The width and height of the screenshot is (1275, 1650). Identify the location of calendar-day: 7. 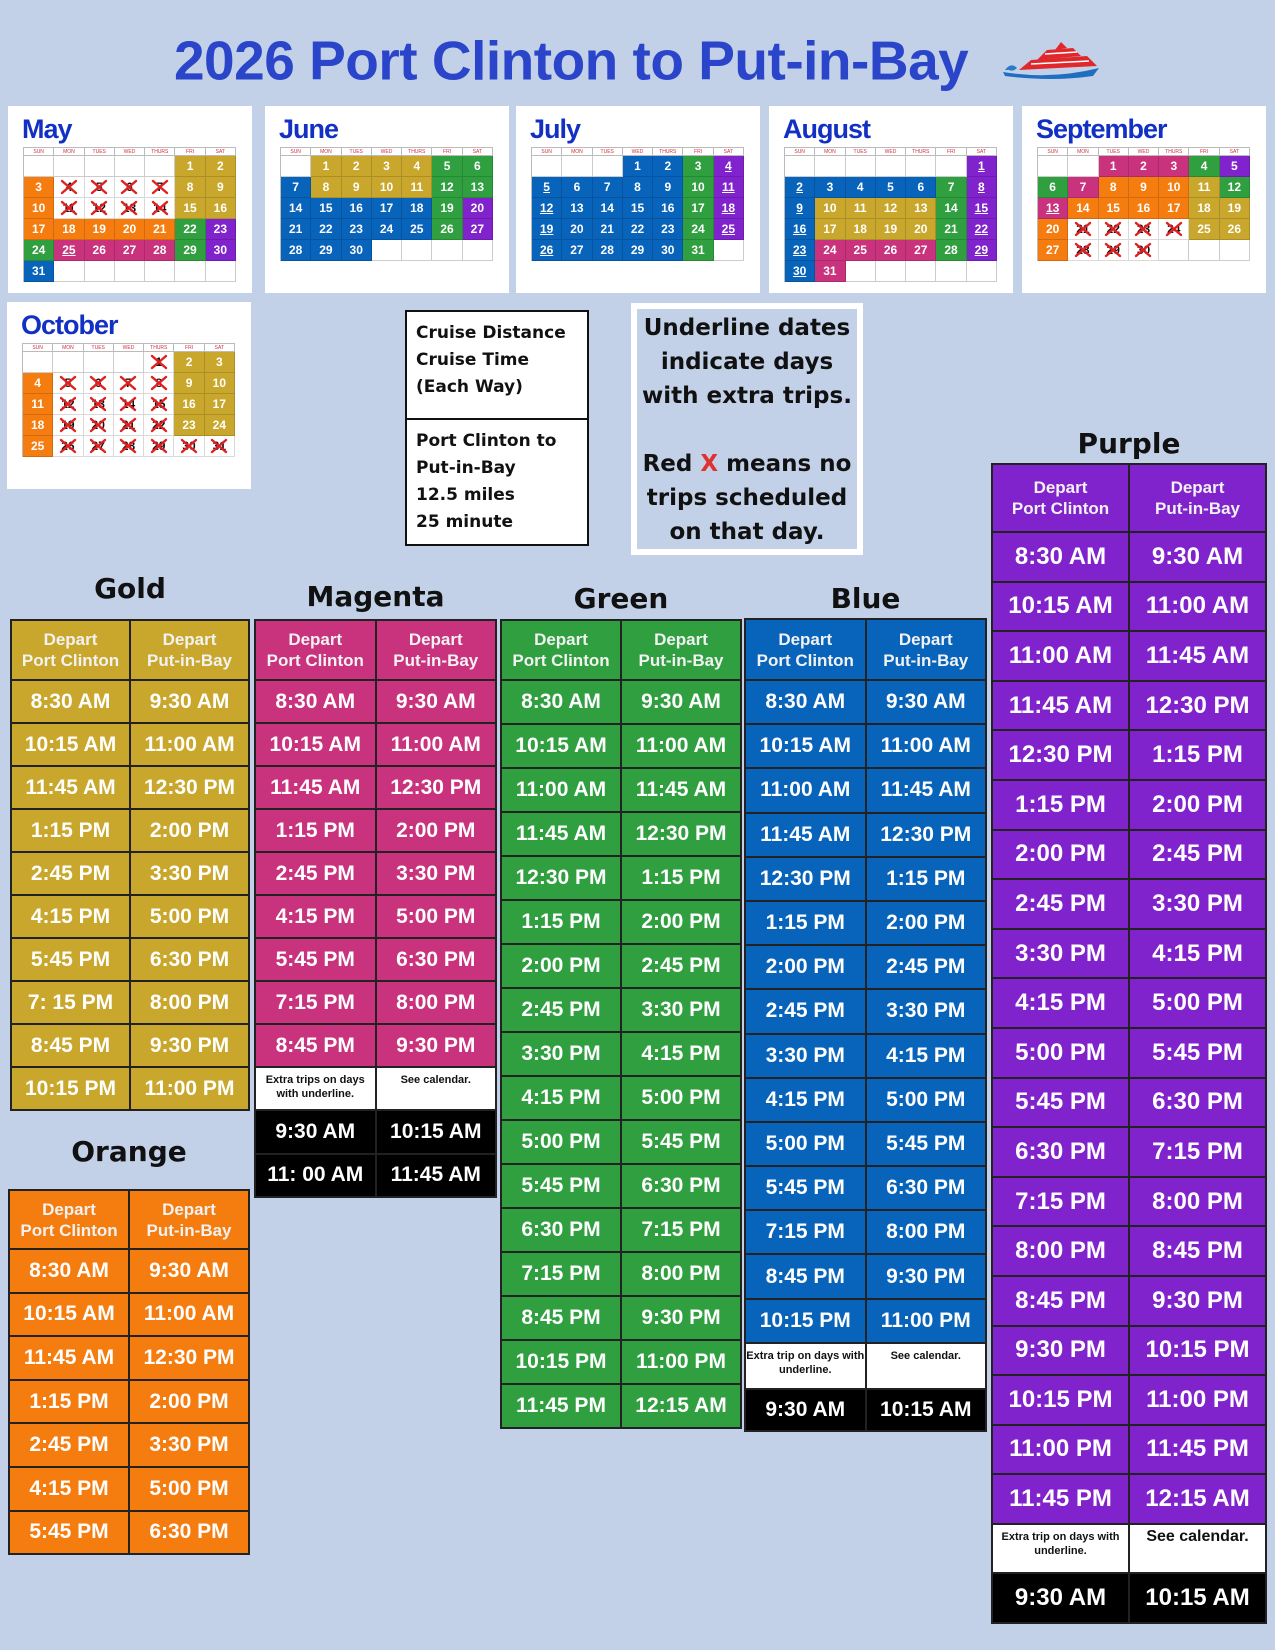
(951, 187).